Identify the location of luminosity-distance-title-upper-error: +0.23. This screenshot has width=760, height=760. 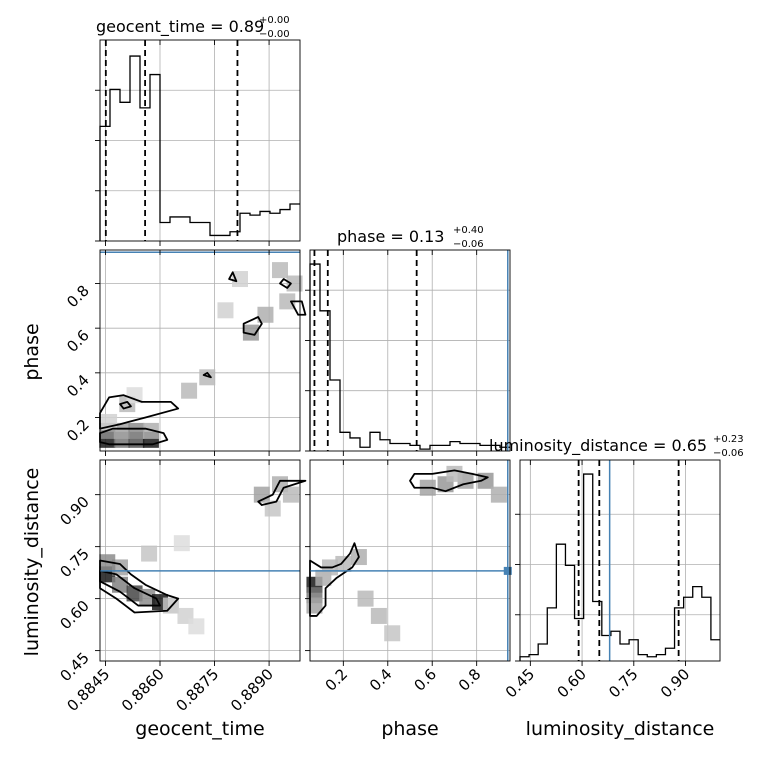
(728, 439).